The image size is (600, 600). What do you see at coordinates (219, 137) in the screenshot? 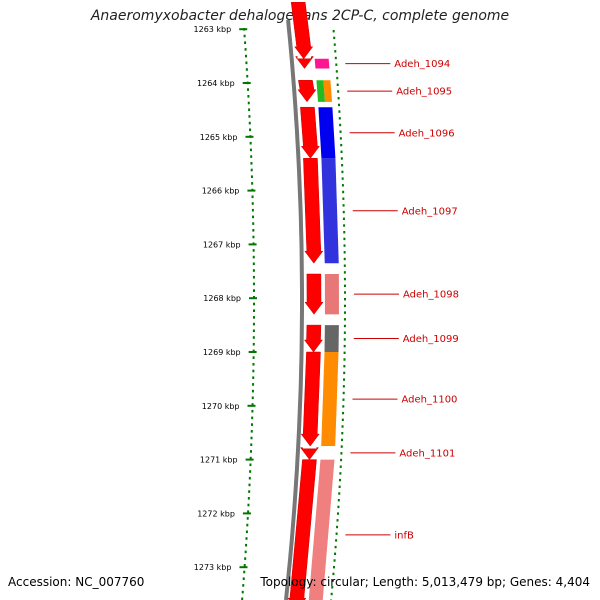
I see `ruler-tick-label: 1265 kbp` at bounding box center [219, 137].